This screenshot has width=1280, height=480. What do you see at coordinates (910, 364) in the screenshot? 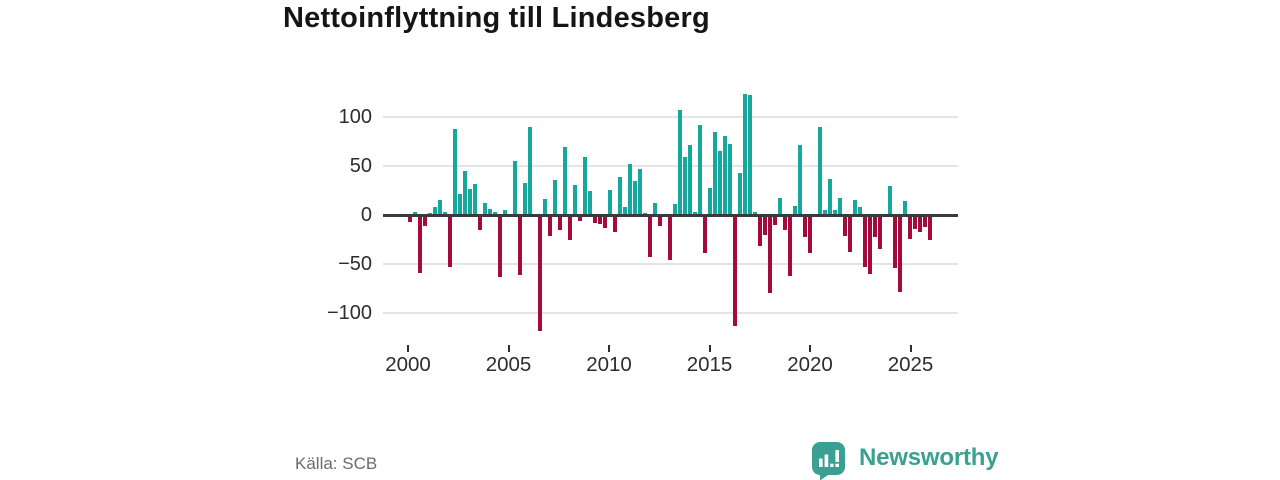
I see `x-axis-label: 2025` at bounding box center [910, 364].